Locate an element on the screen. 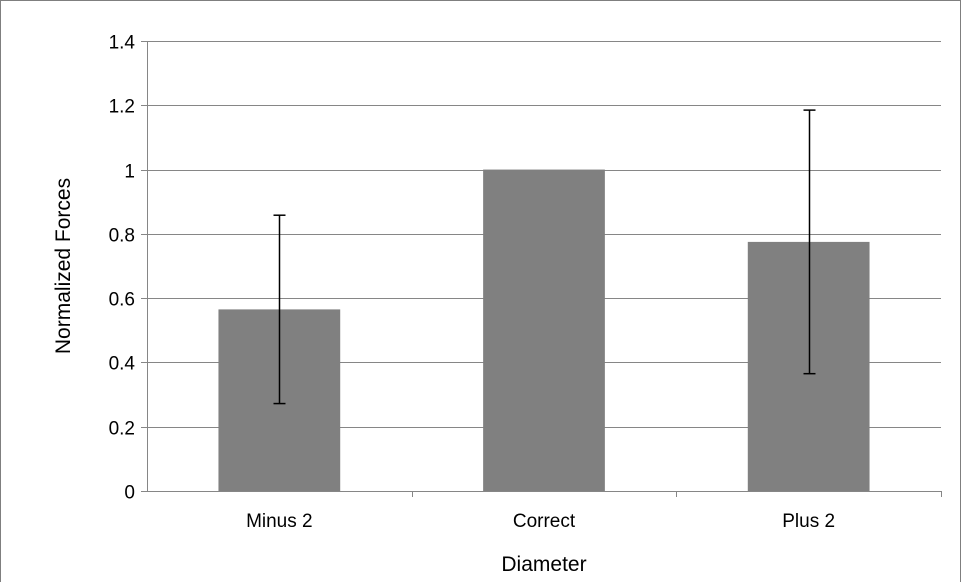  x-axis-title: Diameter is located at coordinates (543, 564).